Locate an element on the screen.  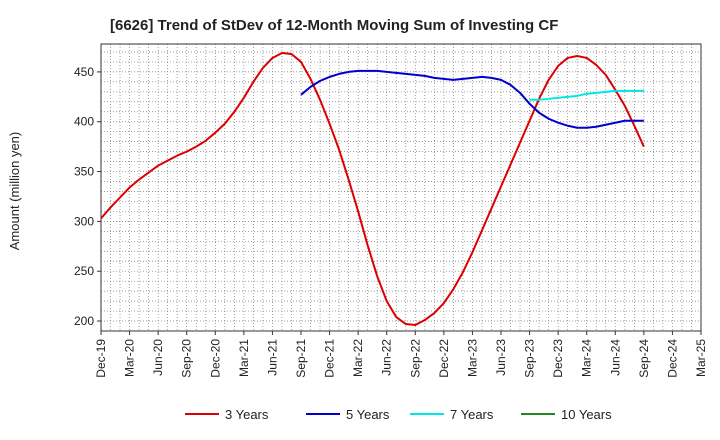
y-tick-label: 450 is located at coordinates (84, 72).